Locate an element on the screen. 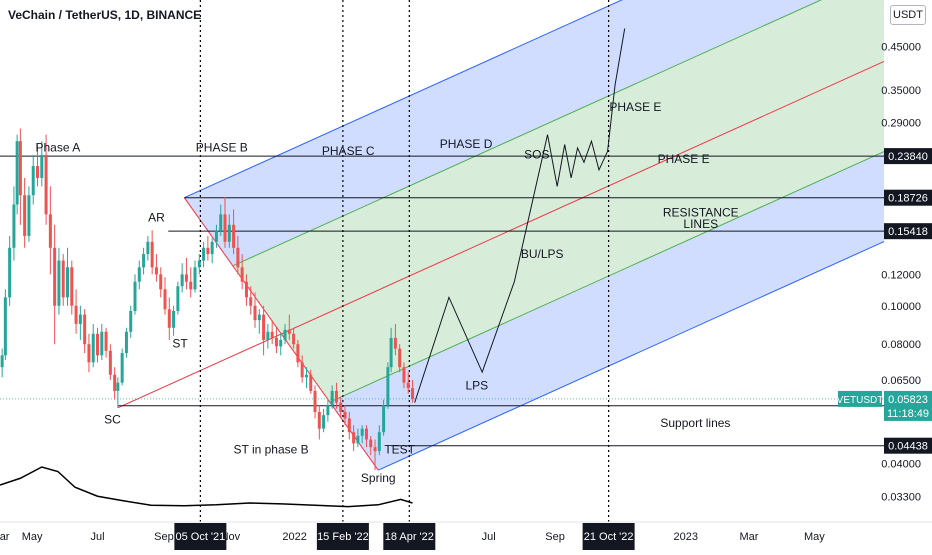 This screenshot has width=932, height=555. x-tick-label: Mar is located at coordinates (5, 537).